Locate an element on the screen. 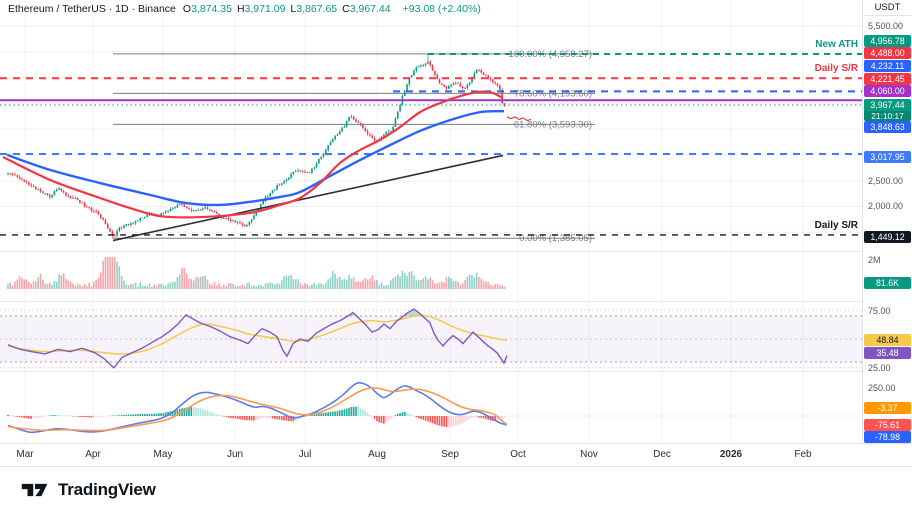 The image size is (912, 513). time-label: Jul is located at coordinates (305, 454).